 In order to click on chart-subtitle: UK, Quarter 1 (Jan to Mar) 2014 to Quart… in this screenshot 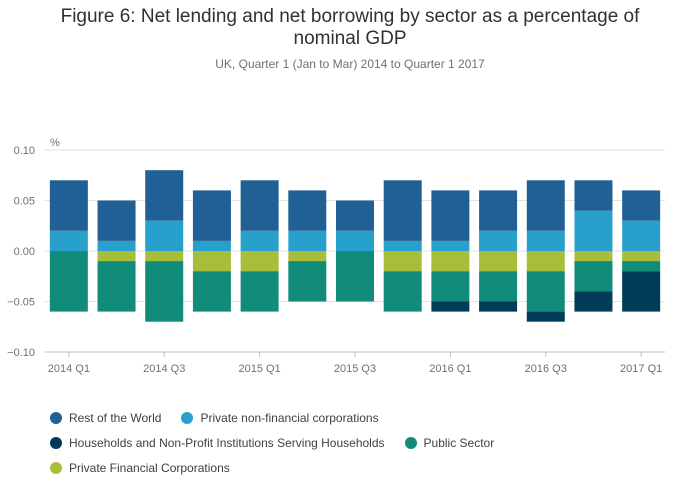, I will do `click(350, 64)`.